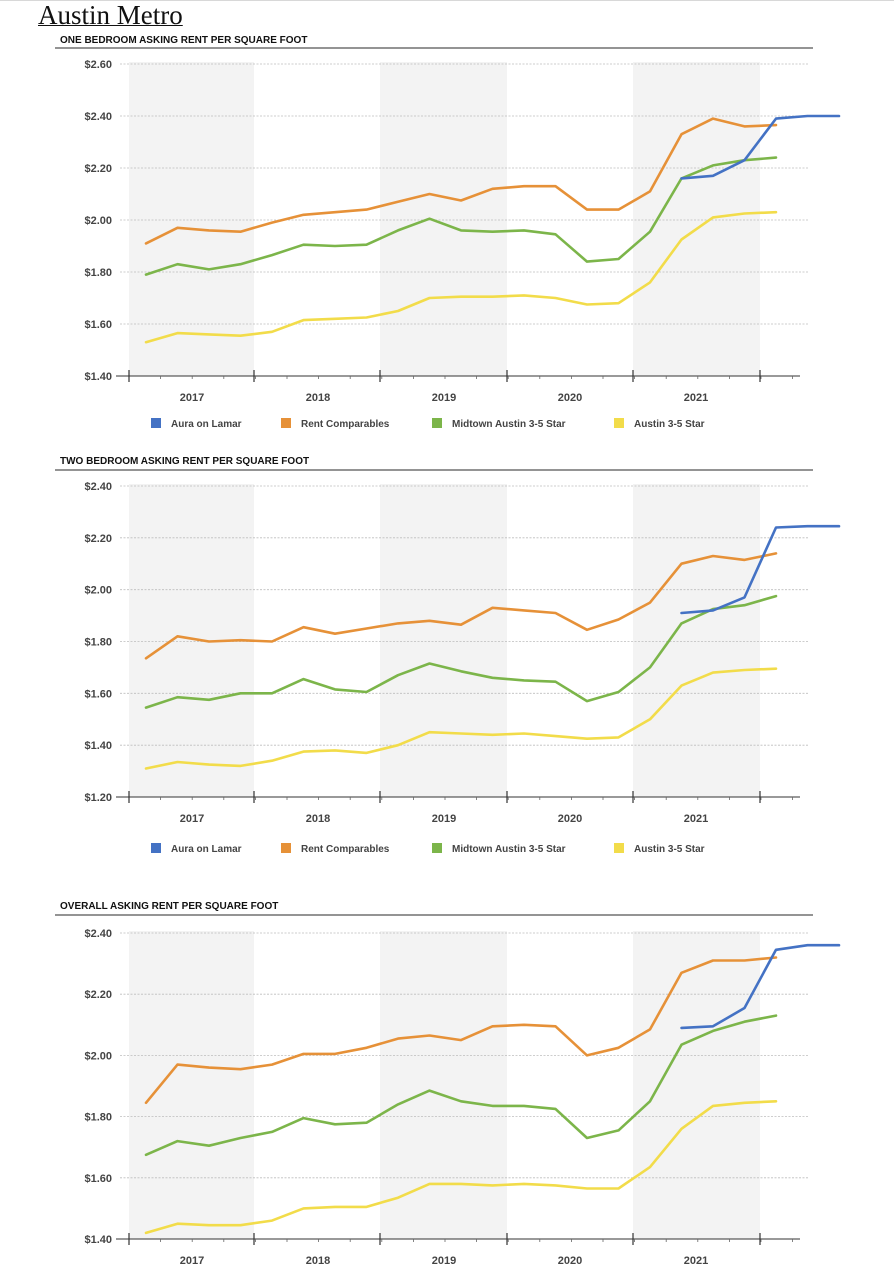 The image size is (894, 1283). Describe the element at coordinates (184, 461) in the screenshot. I see `chart-title: TWO BEDROOM ASKING RENT PER SQUARE FOOT` at that location.